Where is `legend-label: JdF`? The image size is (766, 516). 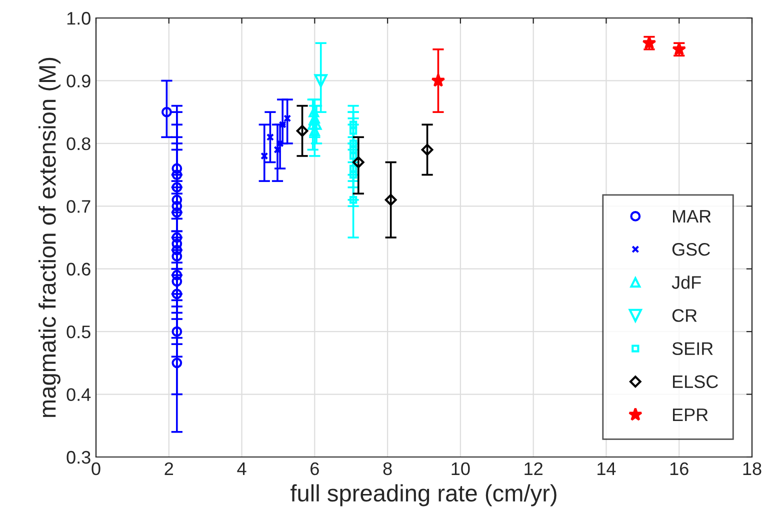 legend-label: JdF is located at coordinates (686, 282).